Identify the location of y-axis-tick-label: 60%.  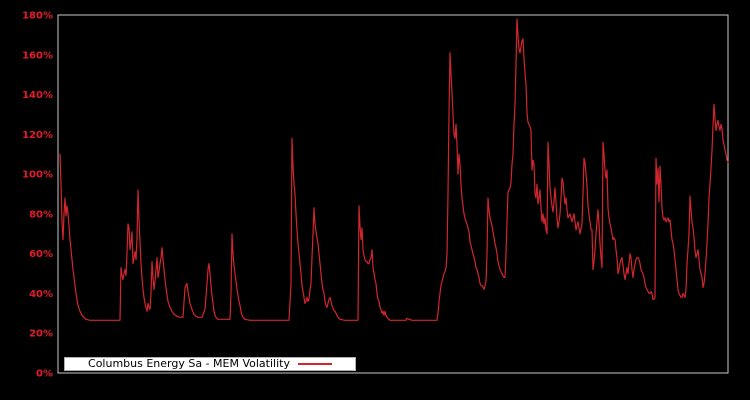
(41, 254).